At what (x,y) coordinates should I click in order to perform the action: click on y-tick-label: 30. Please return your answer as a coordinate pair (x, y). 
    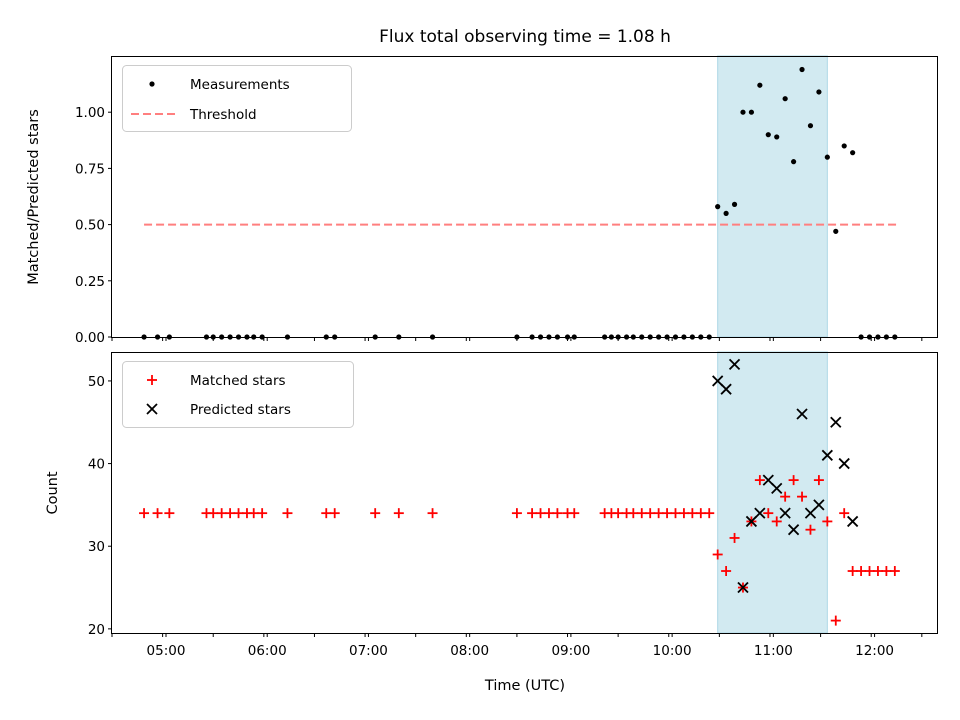
    Looking at the image, I should click on (96, 547).